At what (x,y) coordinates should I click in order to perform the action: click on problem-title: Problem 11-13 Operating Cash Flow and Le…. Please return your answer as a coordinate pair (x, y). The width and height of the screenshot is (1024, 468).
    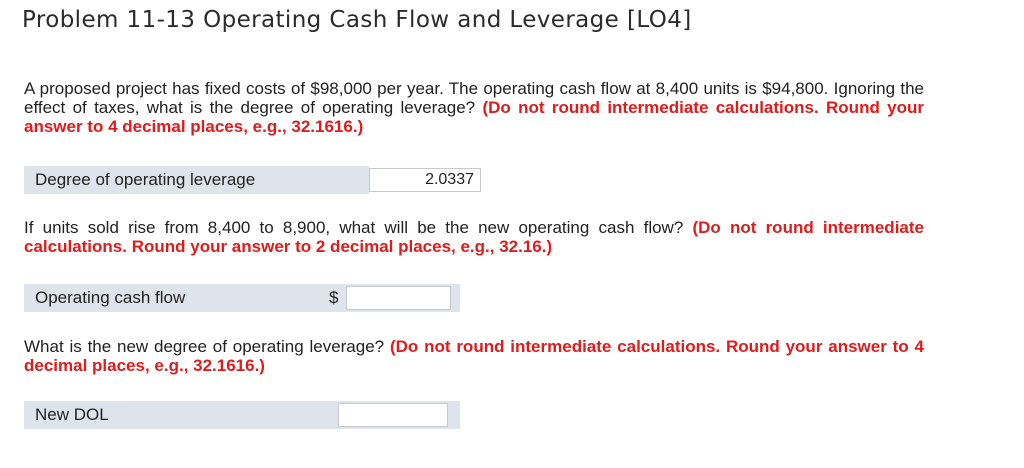
    Looking at the image, I should click on (357, 20).